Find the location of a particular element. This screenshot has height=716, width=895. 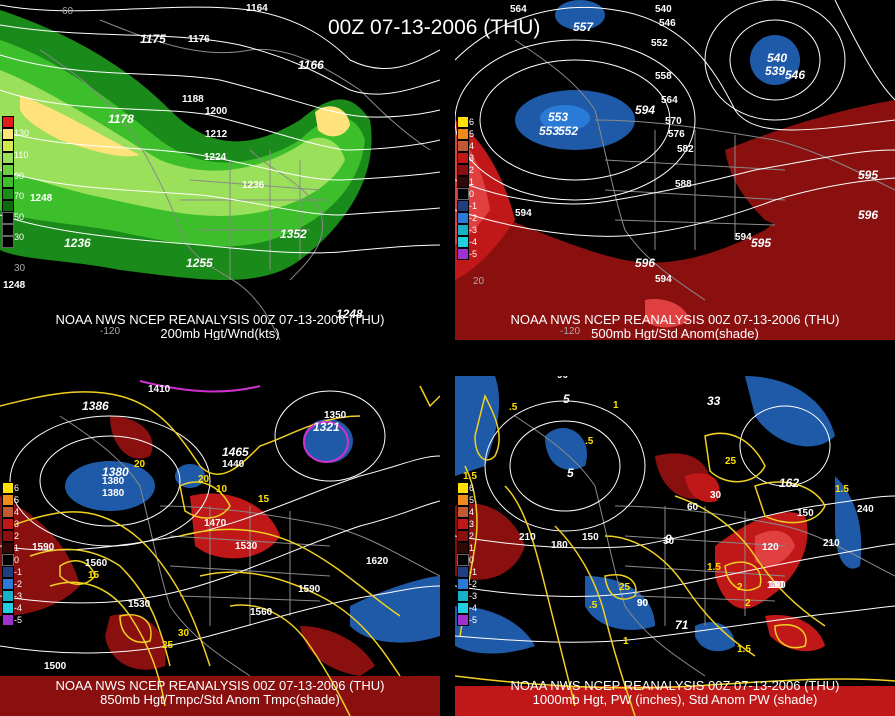

temp-label: 25 is located at coordinates (168, 645).